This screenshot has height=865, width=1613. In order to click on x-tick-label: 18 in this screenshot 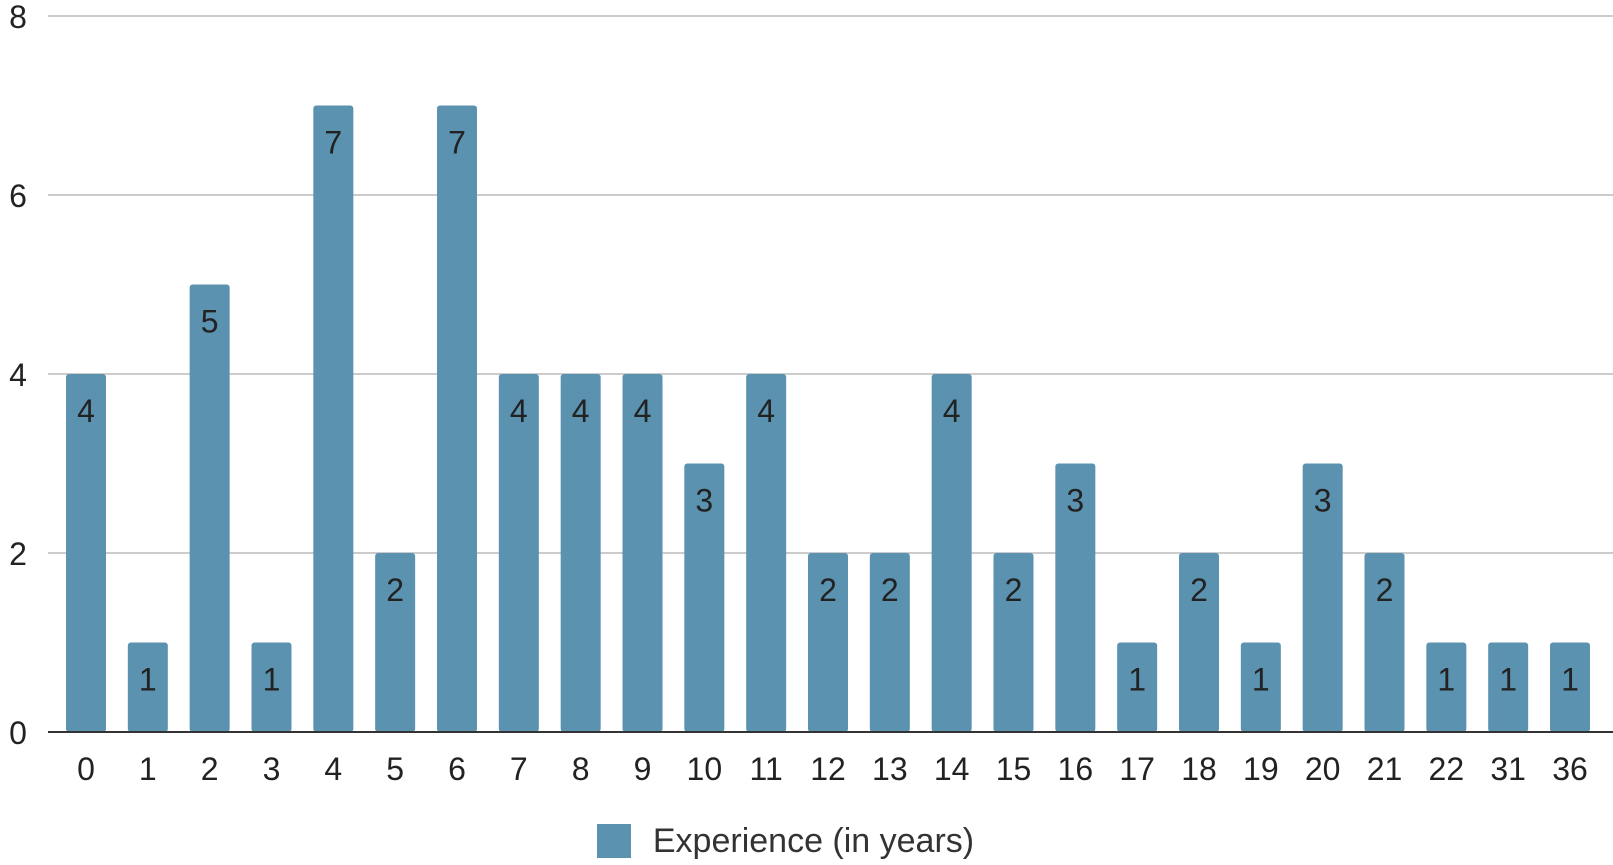, I will do `click(1199, 769)`.